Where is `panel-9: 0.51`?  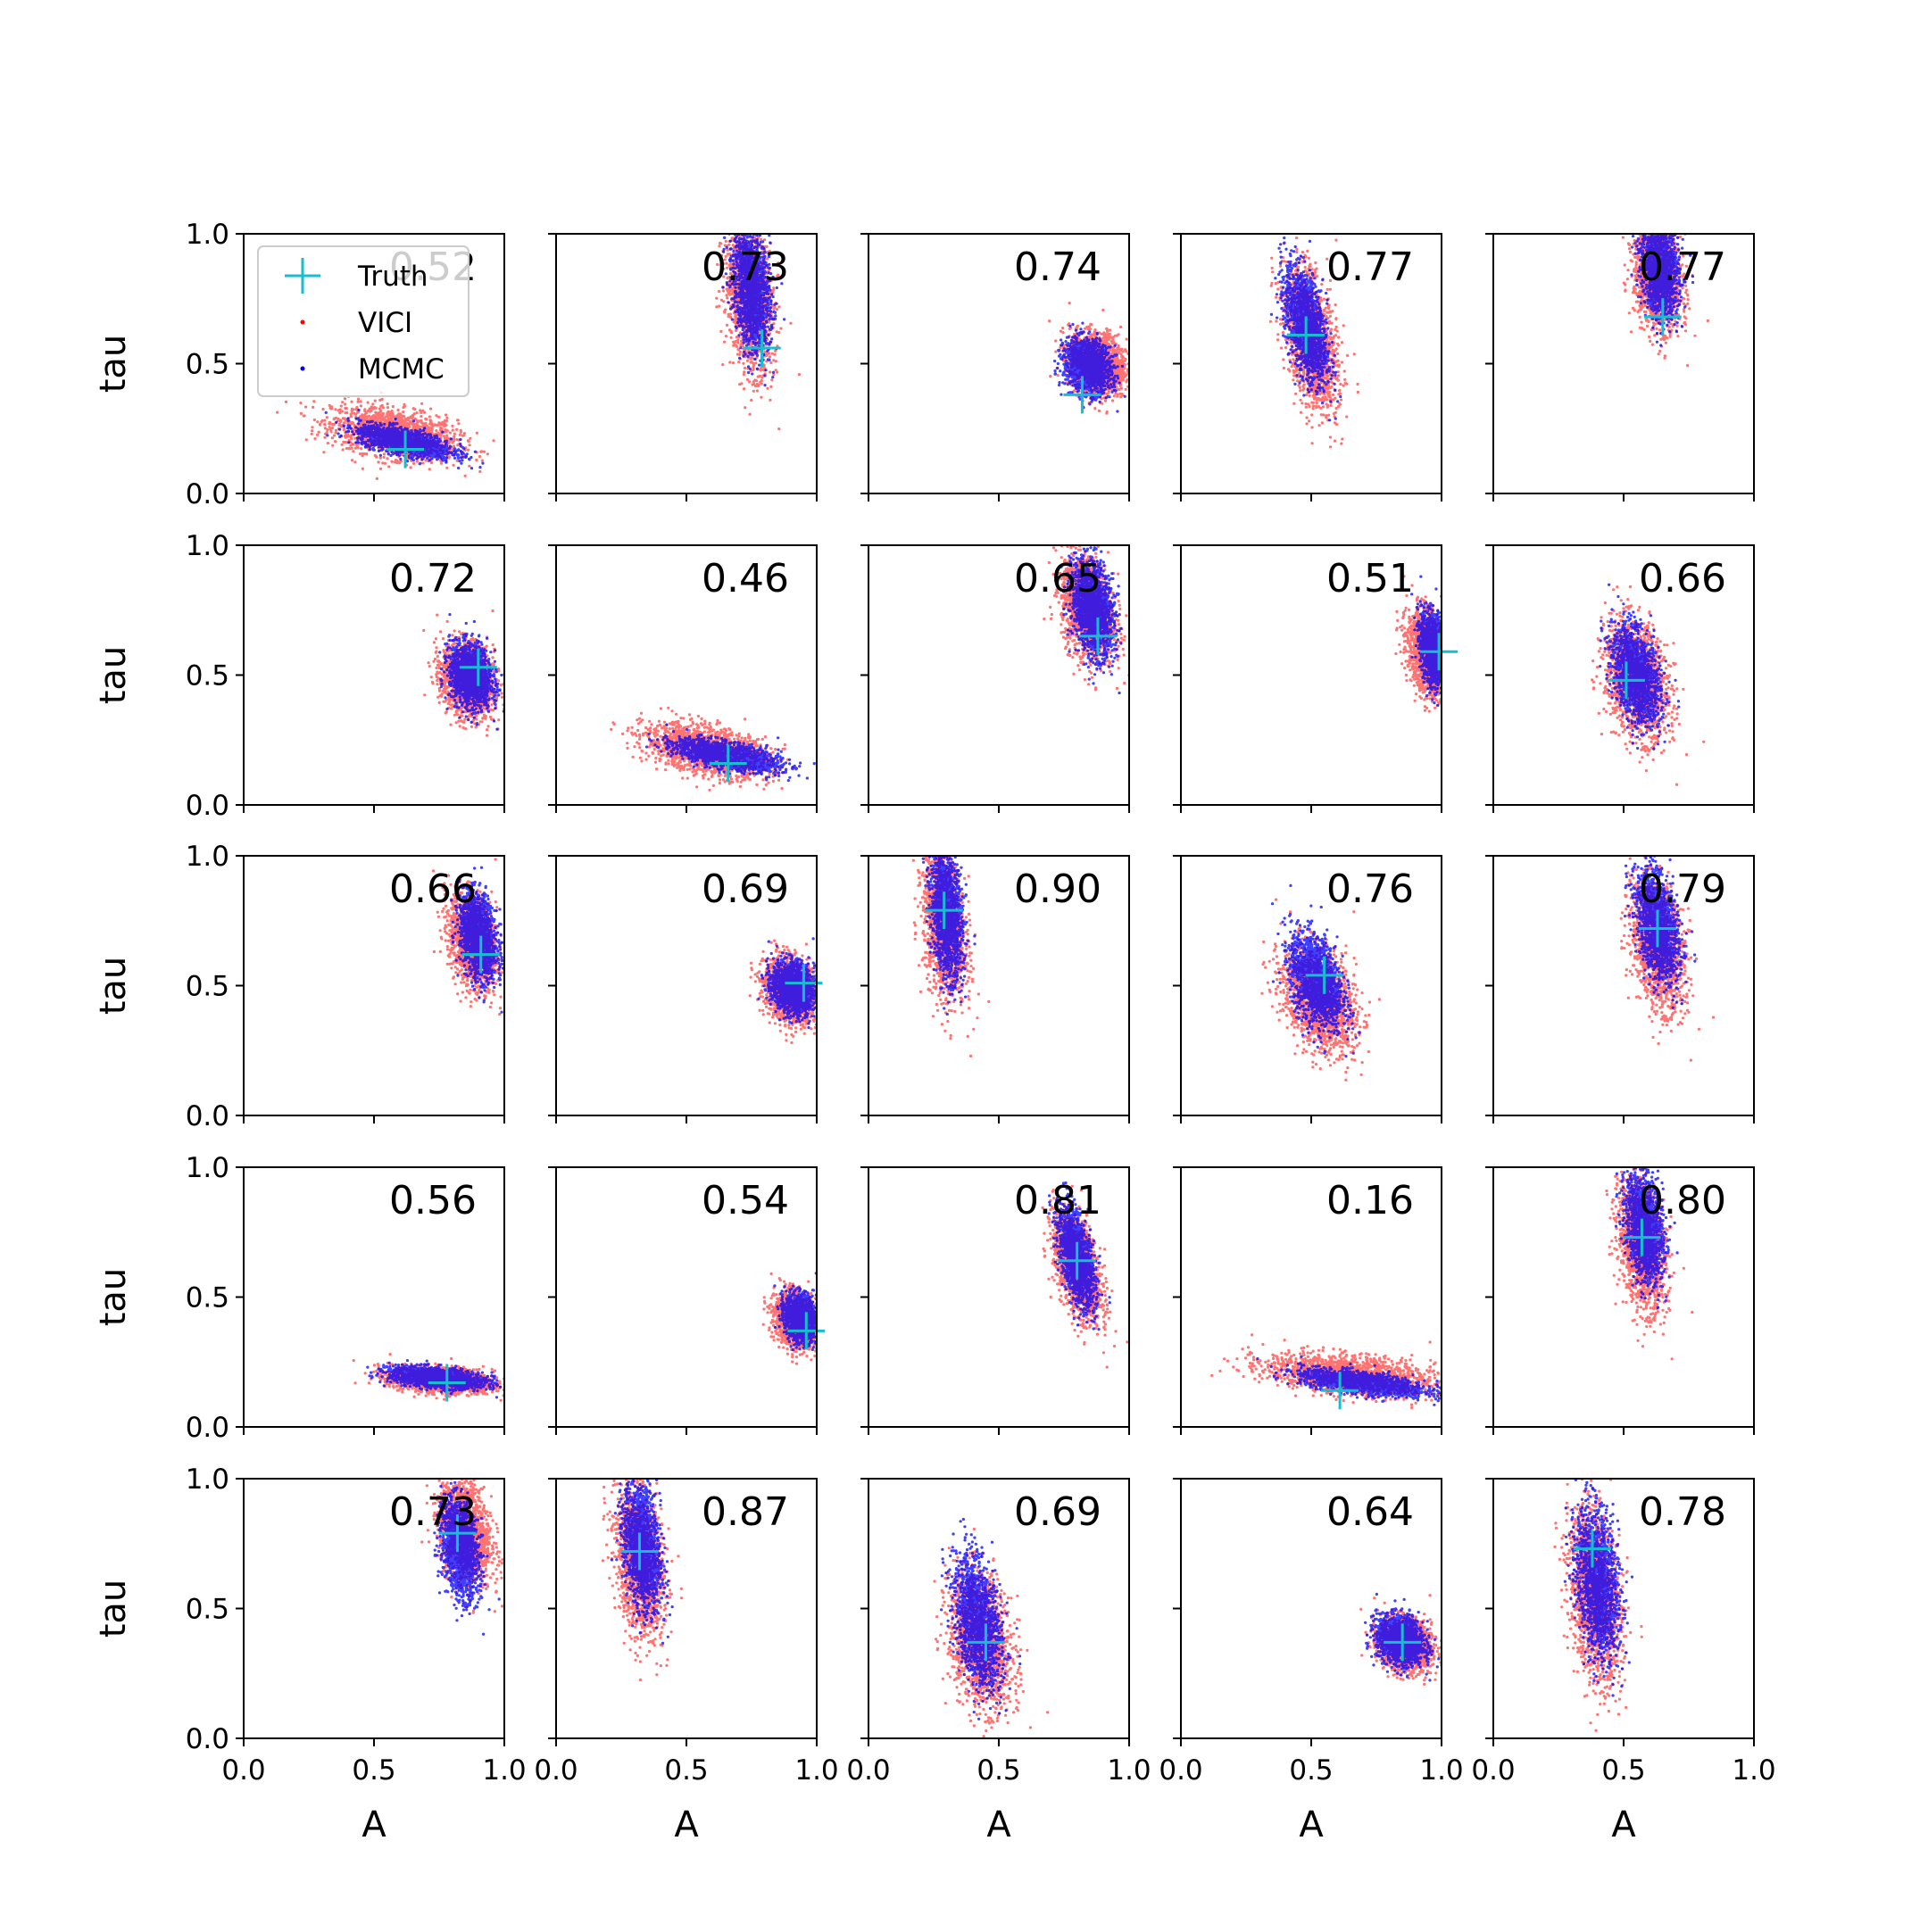
panel-9: 0.51 is located at coordinates (1315, 678).